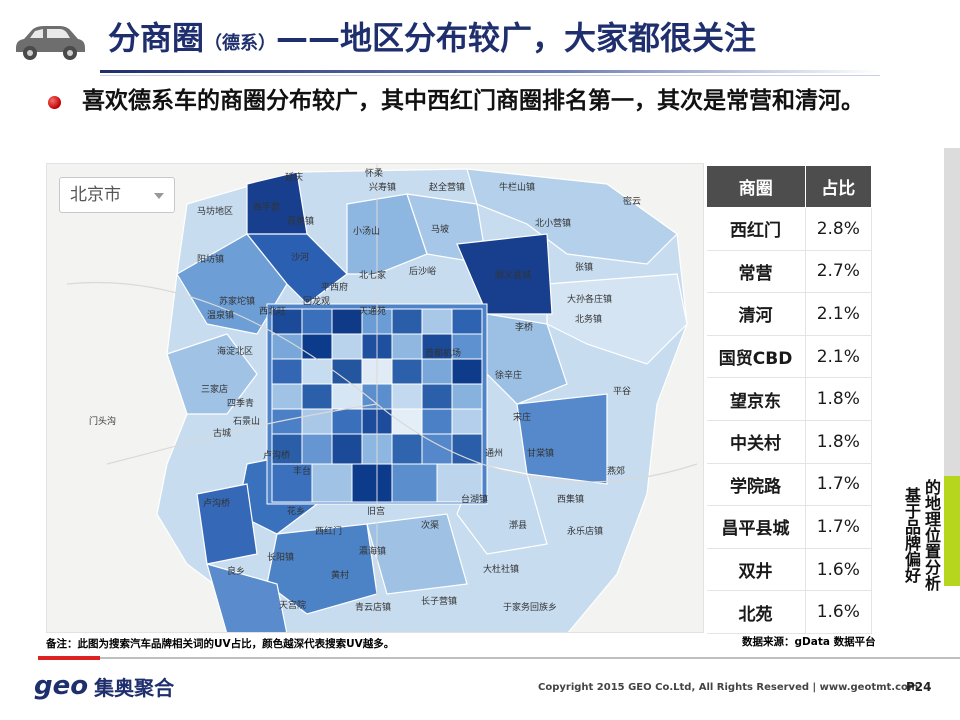 Image resolution: width=960 pixels, height=720 pixels. I want to click on map-label: 良乡, so click(236, 572).